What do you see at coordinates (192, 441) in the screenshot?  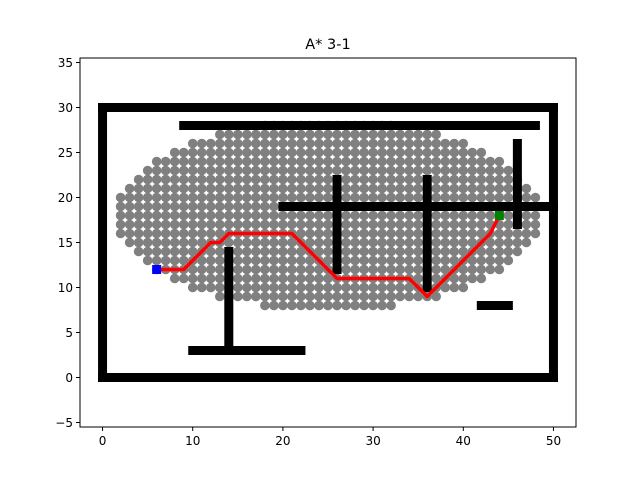 I see `x-tick-label: 10` at bounding box center [192, 441].